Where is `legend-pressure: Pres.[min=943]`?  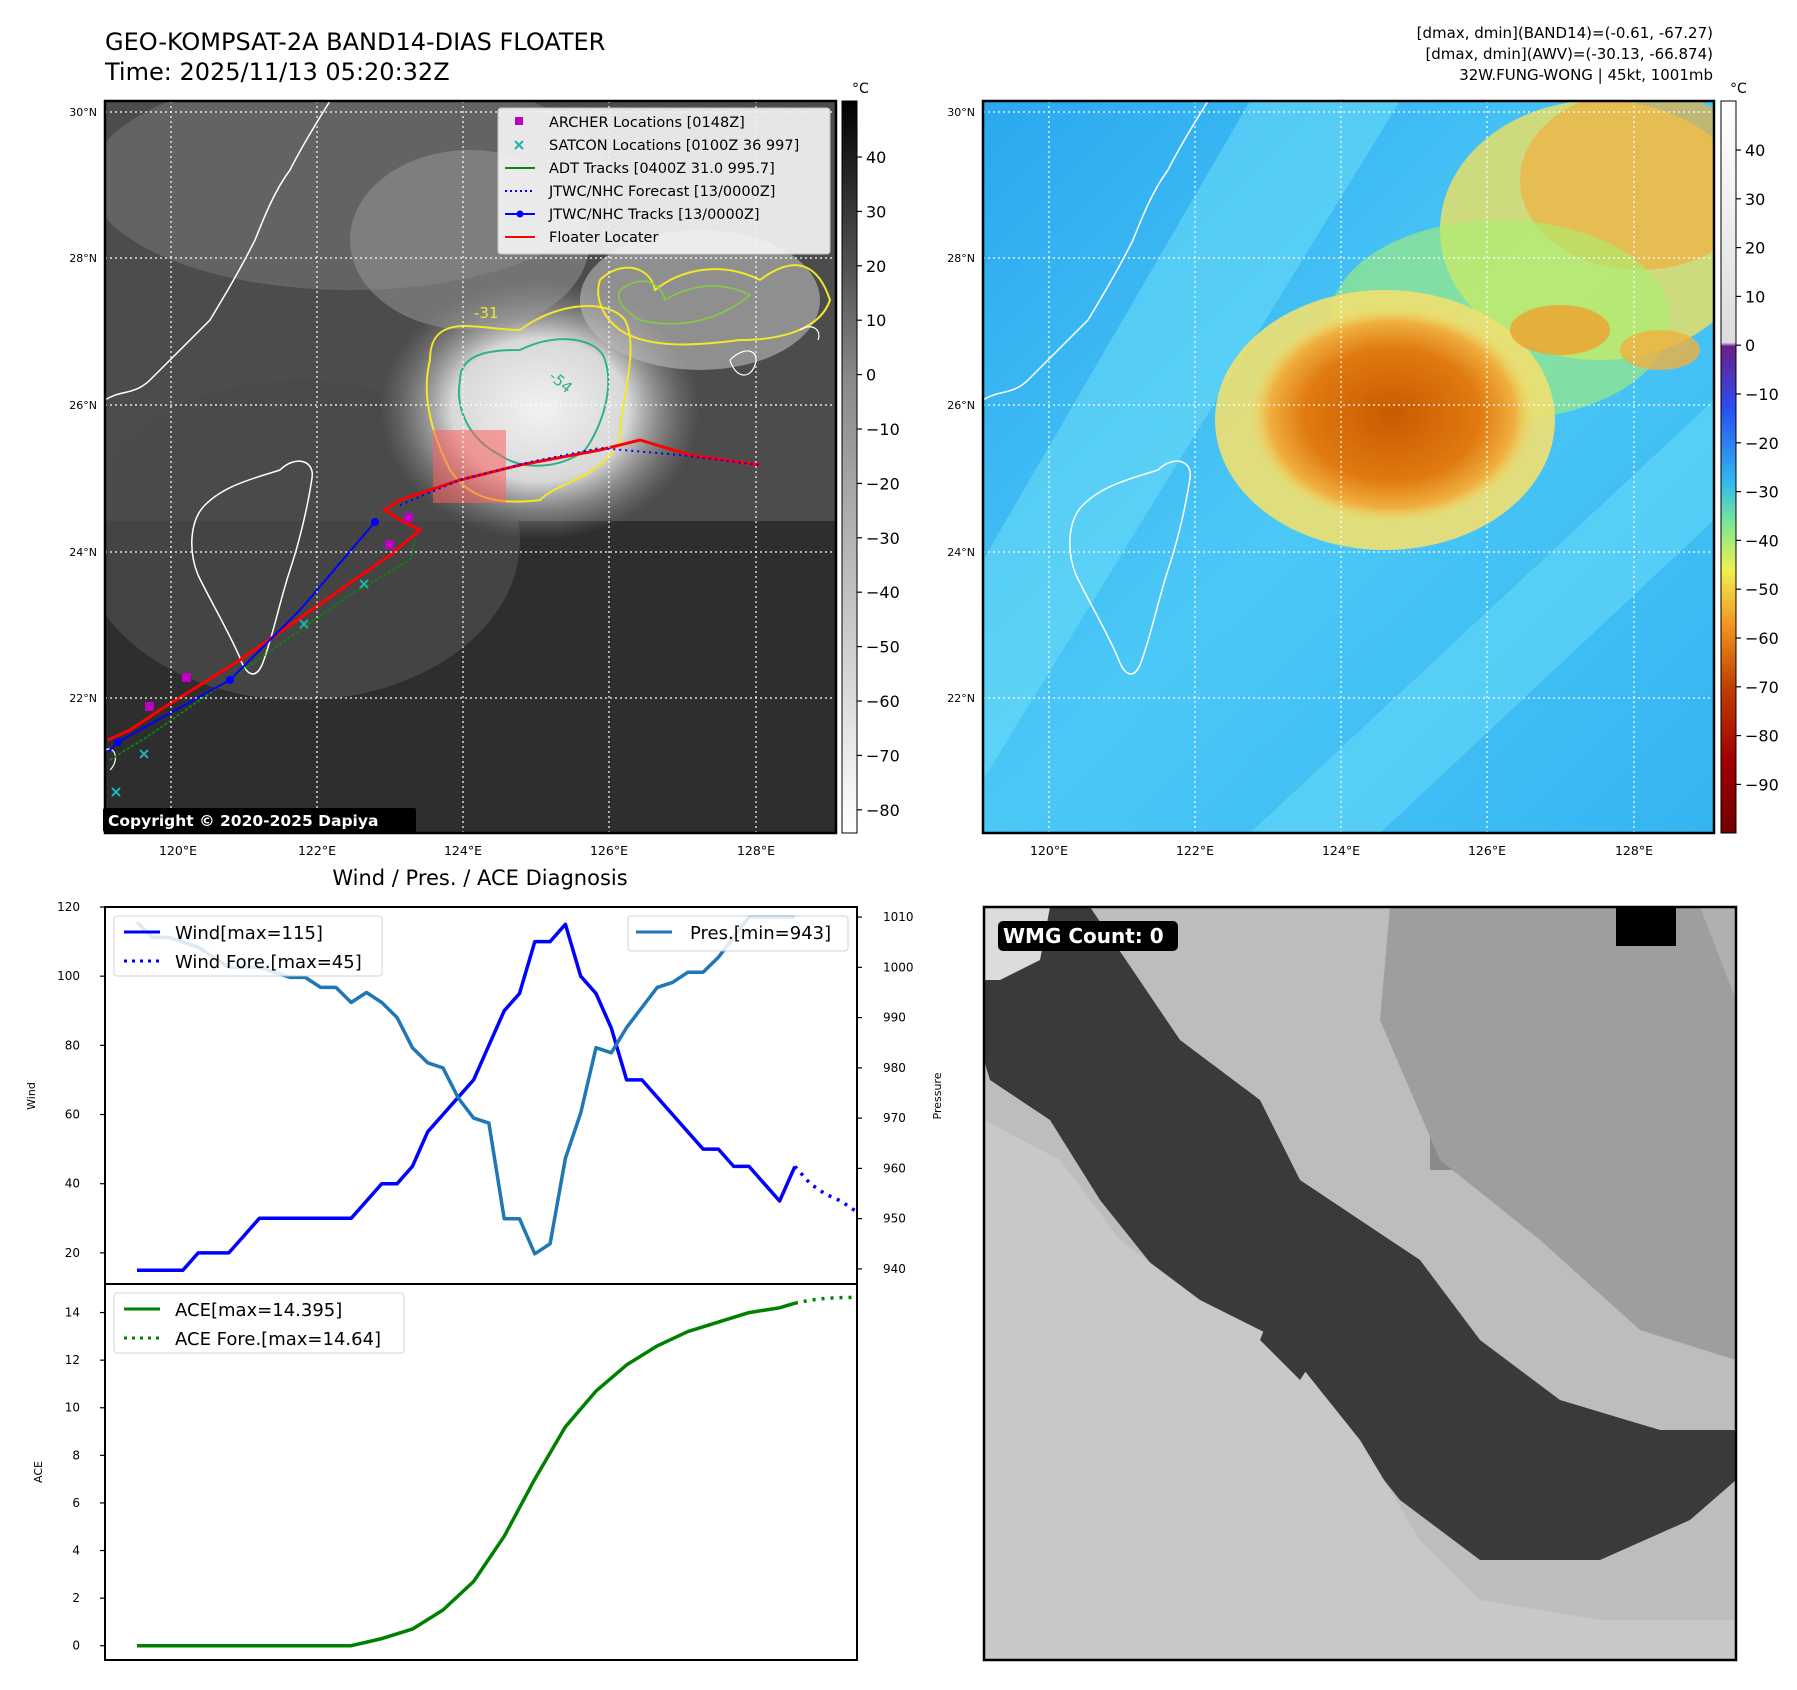
legend-pressure: Pres.[min=943] is located at coordinates (760, 933).